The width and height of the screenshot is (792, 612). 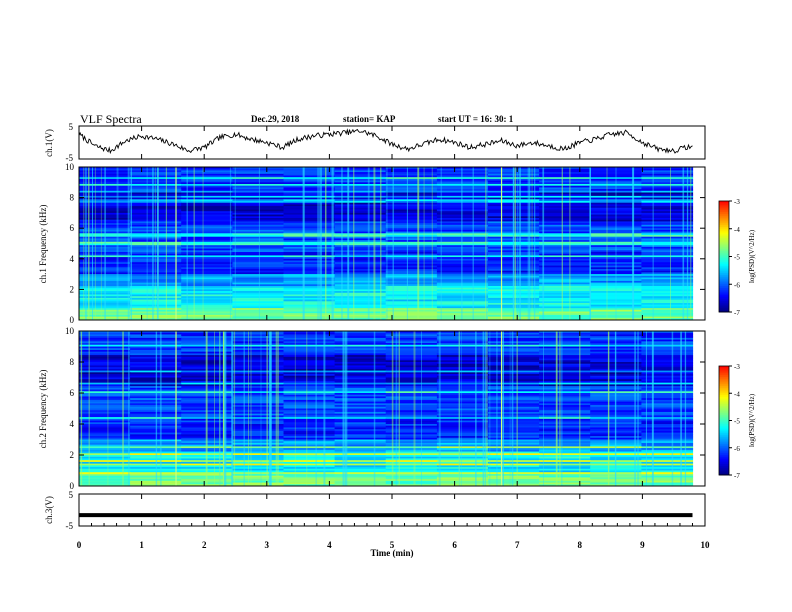 What do you see at coordinates (275, 119) in the screenshot?
I see `header-date: Dec.29, 2018` at bounding box center [275, 119].